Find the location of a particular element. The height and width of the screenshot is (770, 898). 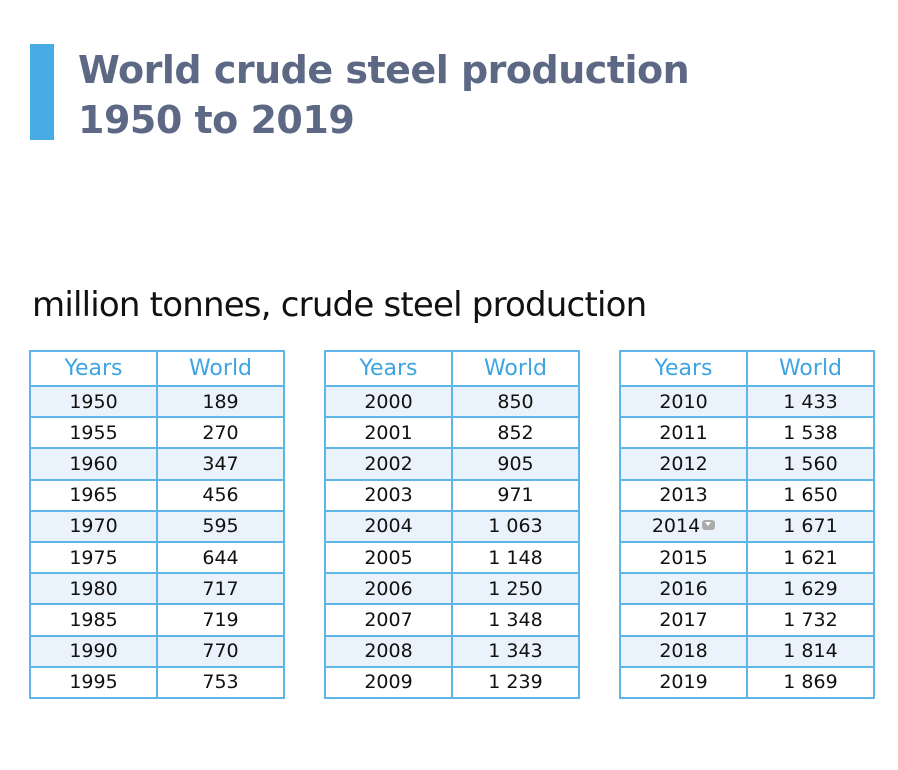

year-cell: 2002 is located at coordinates (388, 464).